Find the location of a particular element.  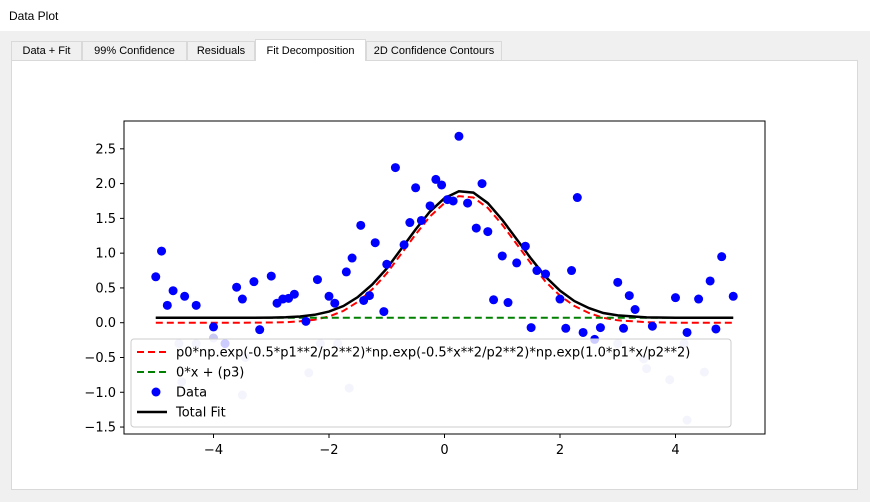

y-tick-label: 0.0 is located at coordinates (105, 323).